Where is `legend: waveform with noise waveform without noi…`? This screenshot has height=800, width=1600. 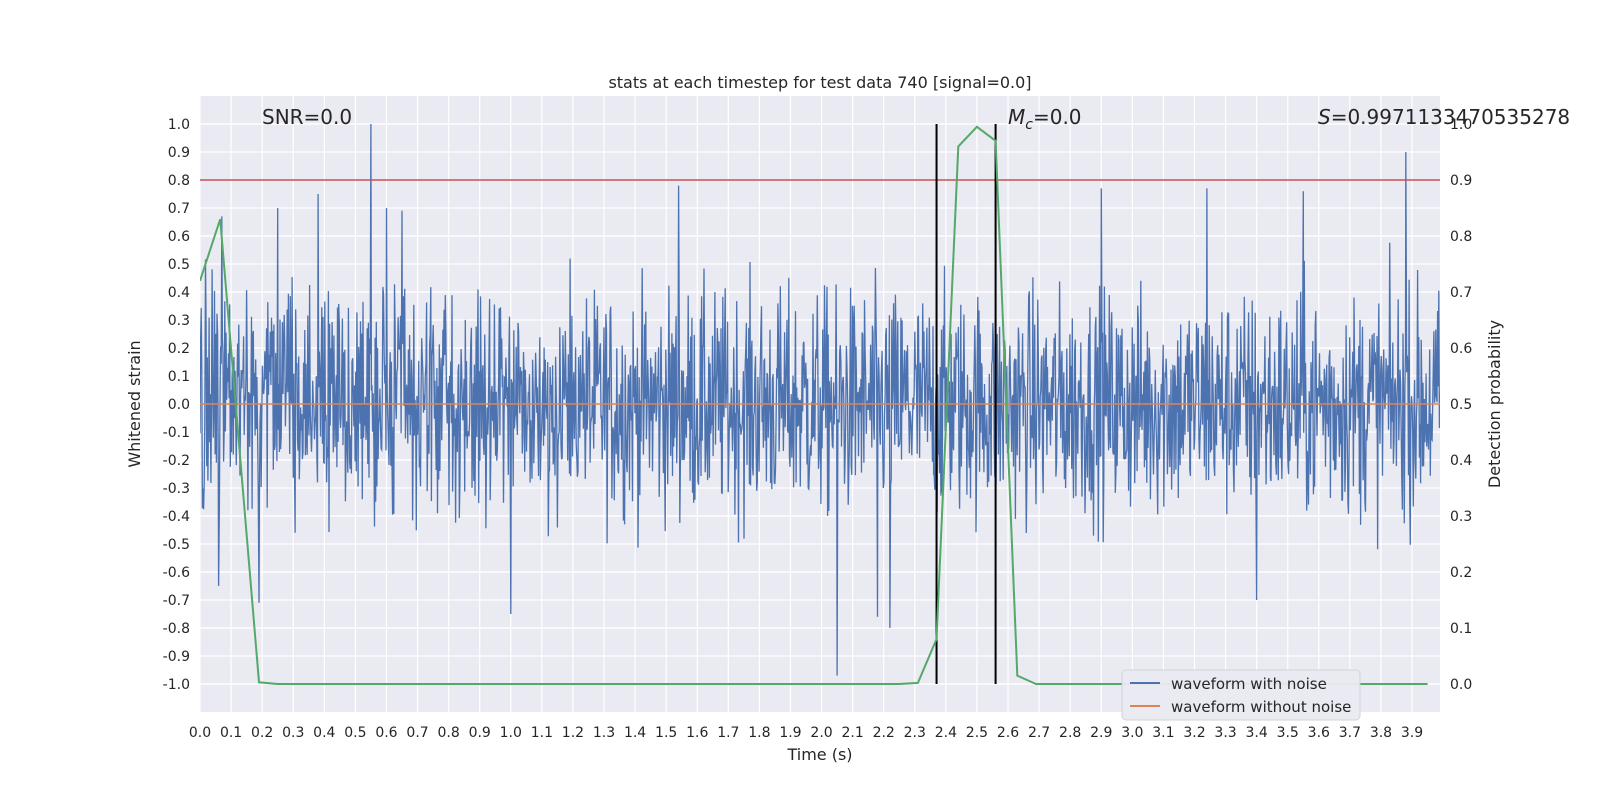 legend: waveform with noise waveform without noi… is located at coordinates (1241, 695).